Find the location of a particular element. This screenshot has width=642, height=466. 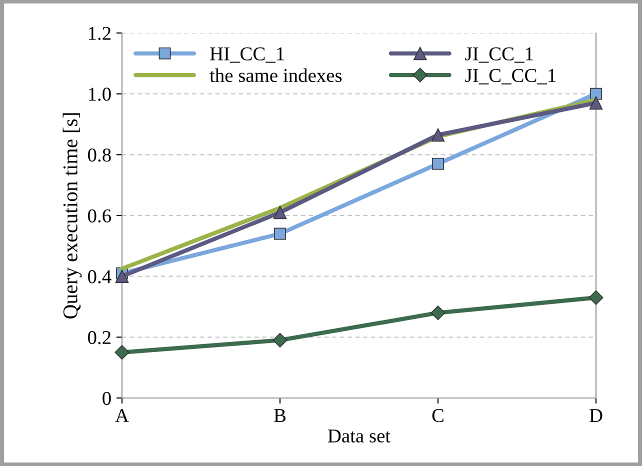

y-tick-label: 1.2 is located at coordinates (99, 33).